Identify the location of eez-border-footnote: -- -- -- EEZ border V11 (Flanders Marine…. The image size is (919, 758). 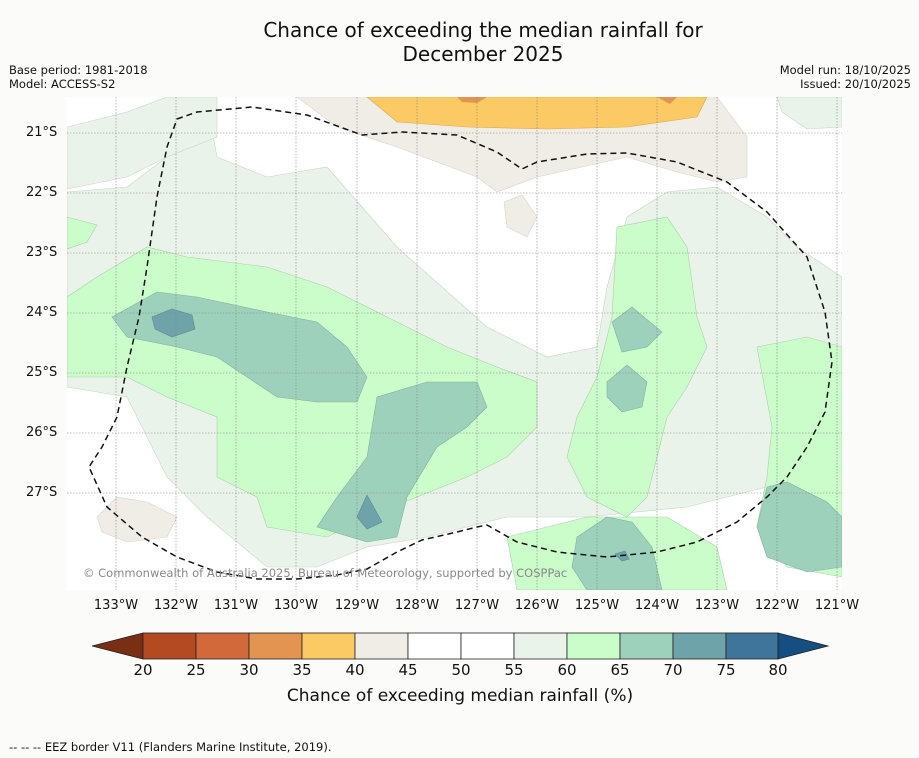
(170, 747).